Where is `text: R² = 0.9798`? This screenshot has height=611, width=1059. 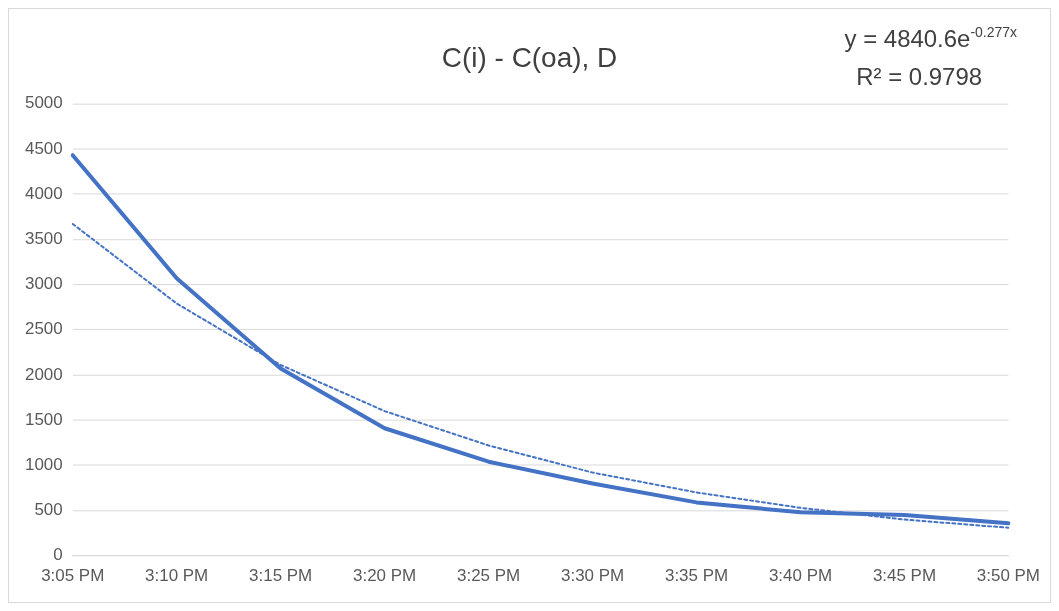 text: R² = 0.9798 is located at coordinates (919, 76).